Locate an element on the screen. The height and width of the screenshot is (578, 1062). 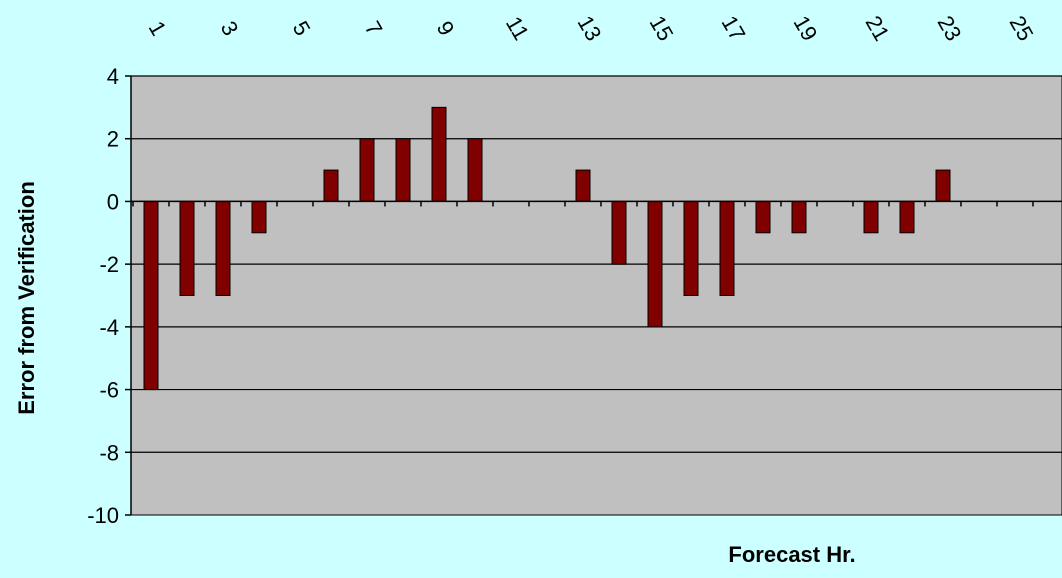
x-tick-label: 13 is located at coordinates (590, 28).